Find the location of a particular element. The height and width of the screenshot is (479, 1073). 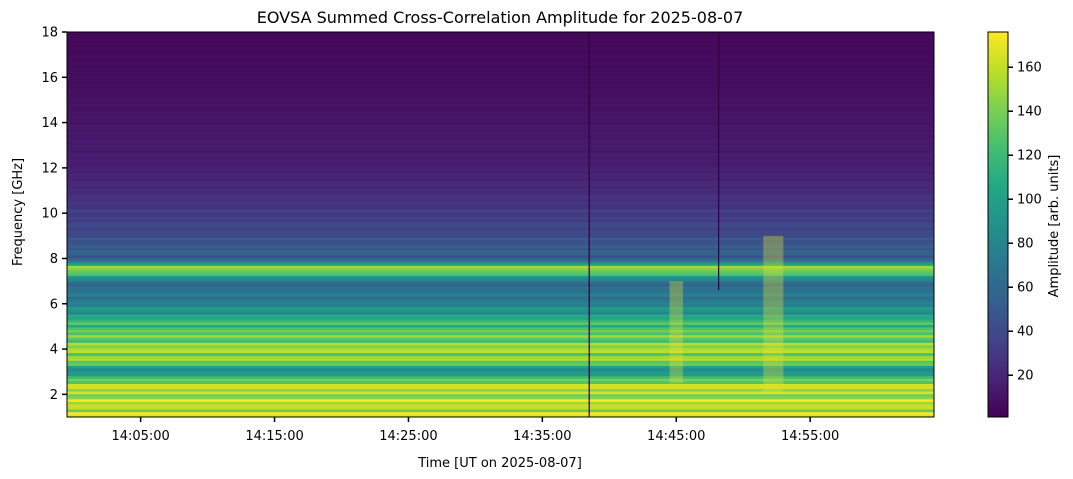

y-tick-label: 6 is located at coordinates (54, 304).